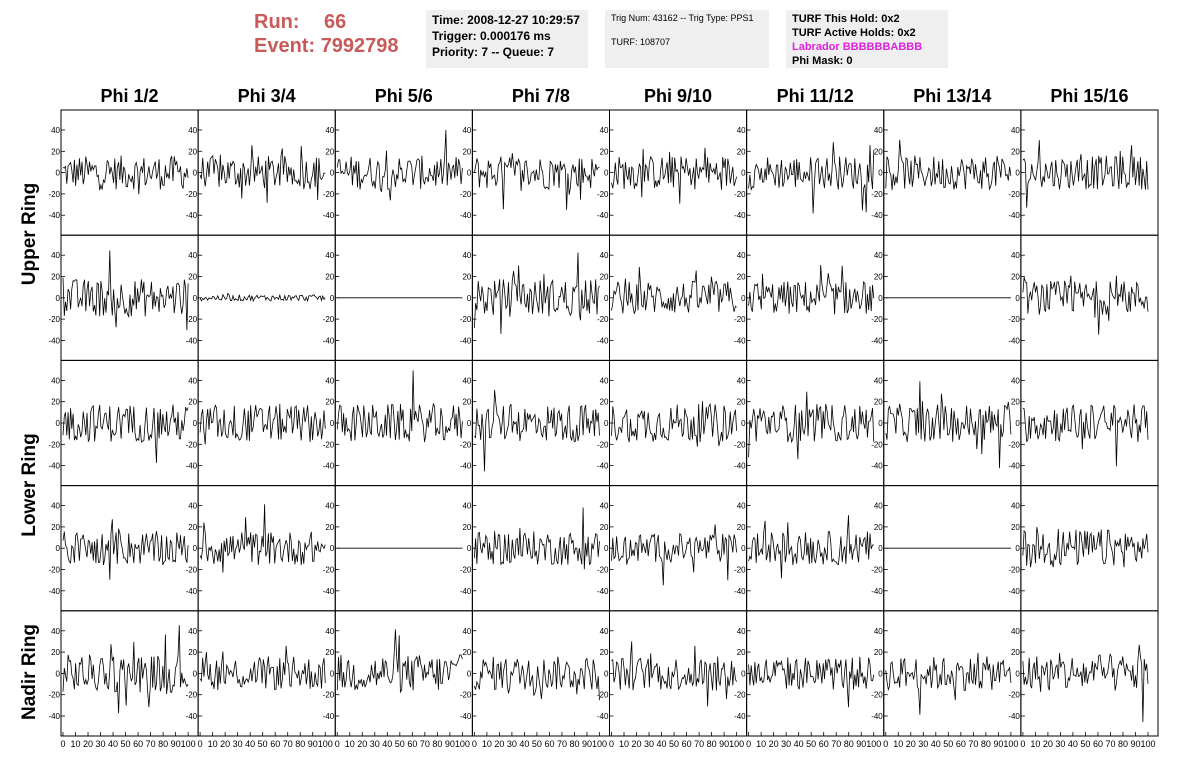 This screenshot has width=1196, height=772. What do you see at coordinates (326, 34) in the screenshot?
I see `run-event-header: Run: 66 Event: 7992798` at bounding box center [326, 34].